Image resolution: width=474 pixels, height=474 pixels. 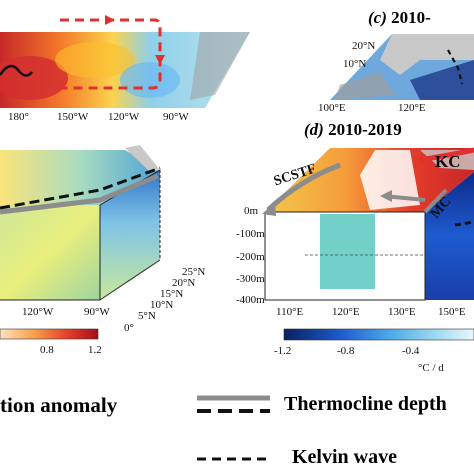 What do you see at coordinates (314, 129) in the screenshot?
I see `panel-d-letter: (d)` at bounding box center [314, 129].